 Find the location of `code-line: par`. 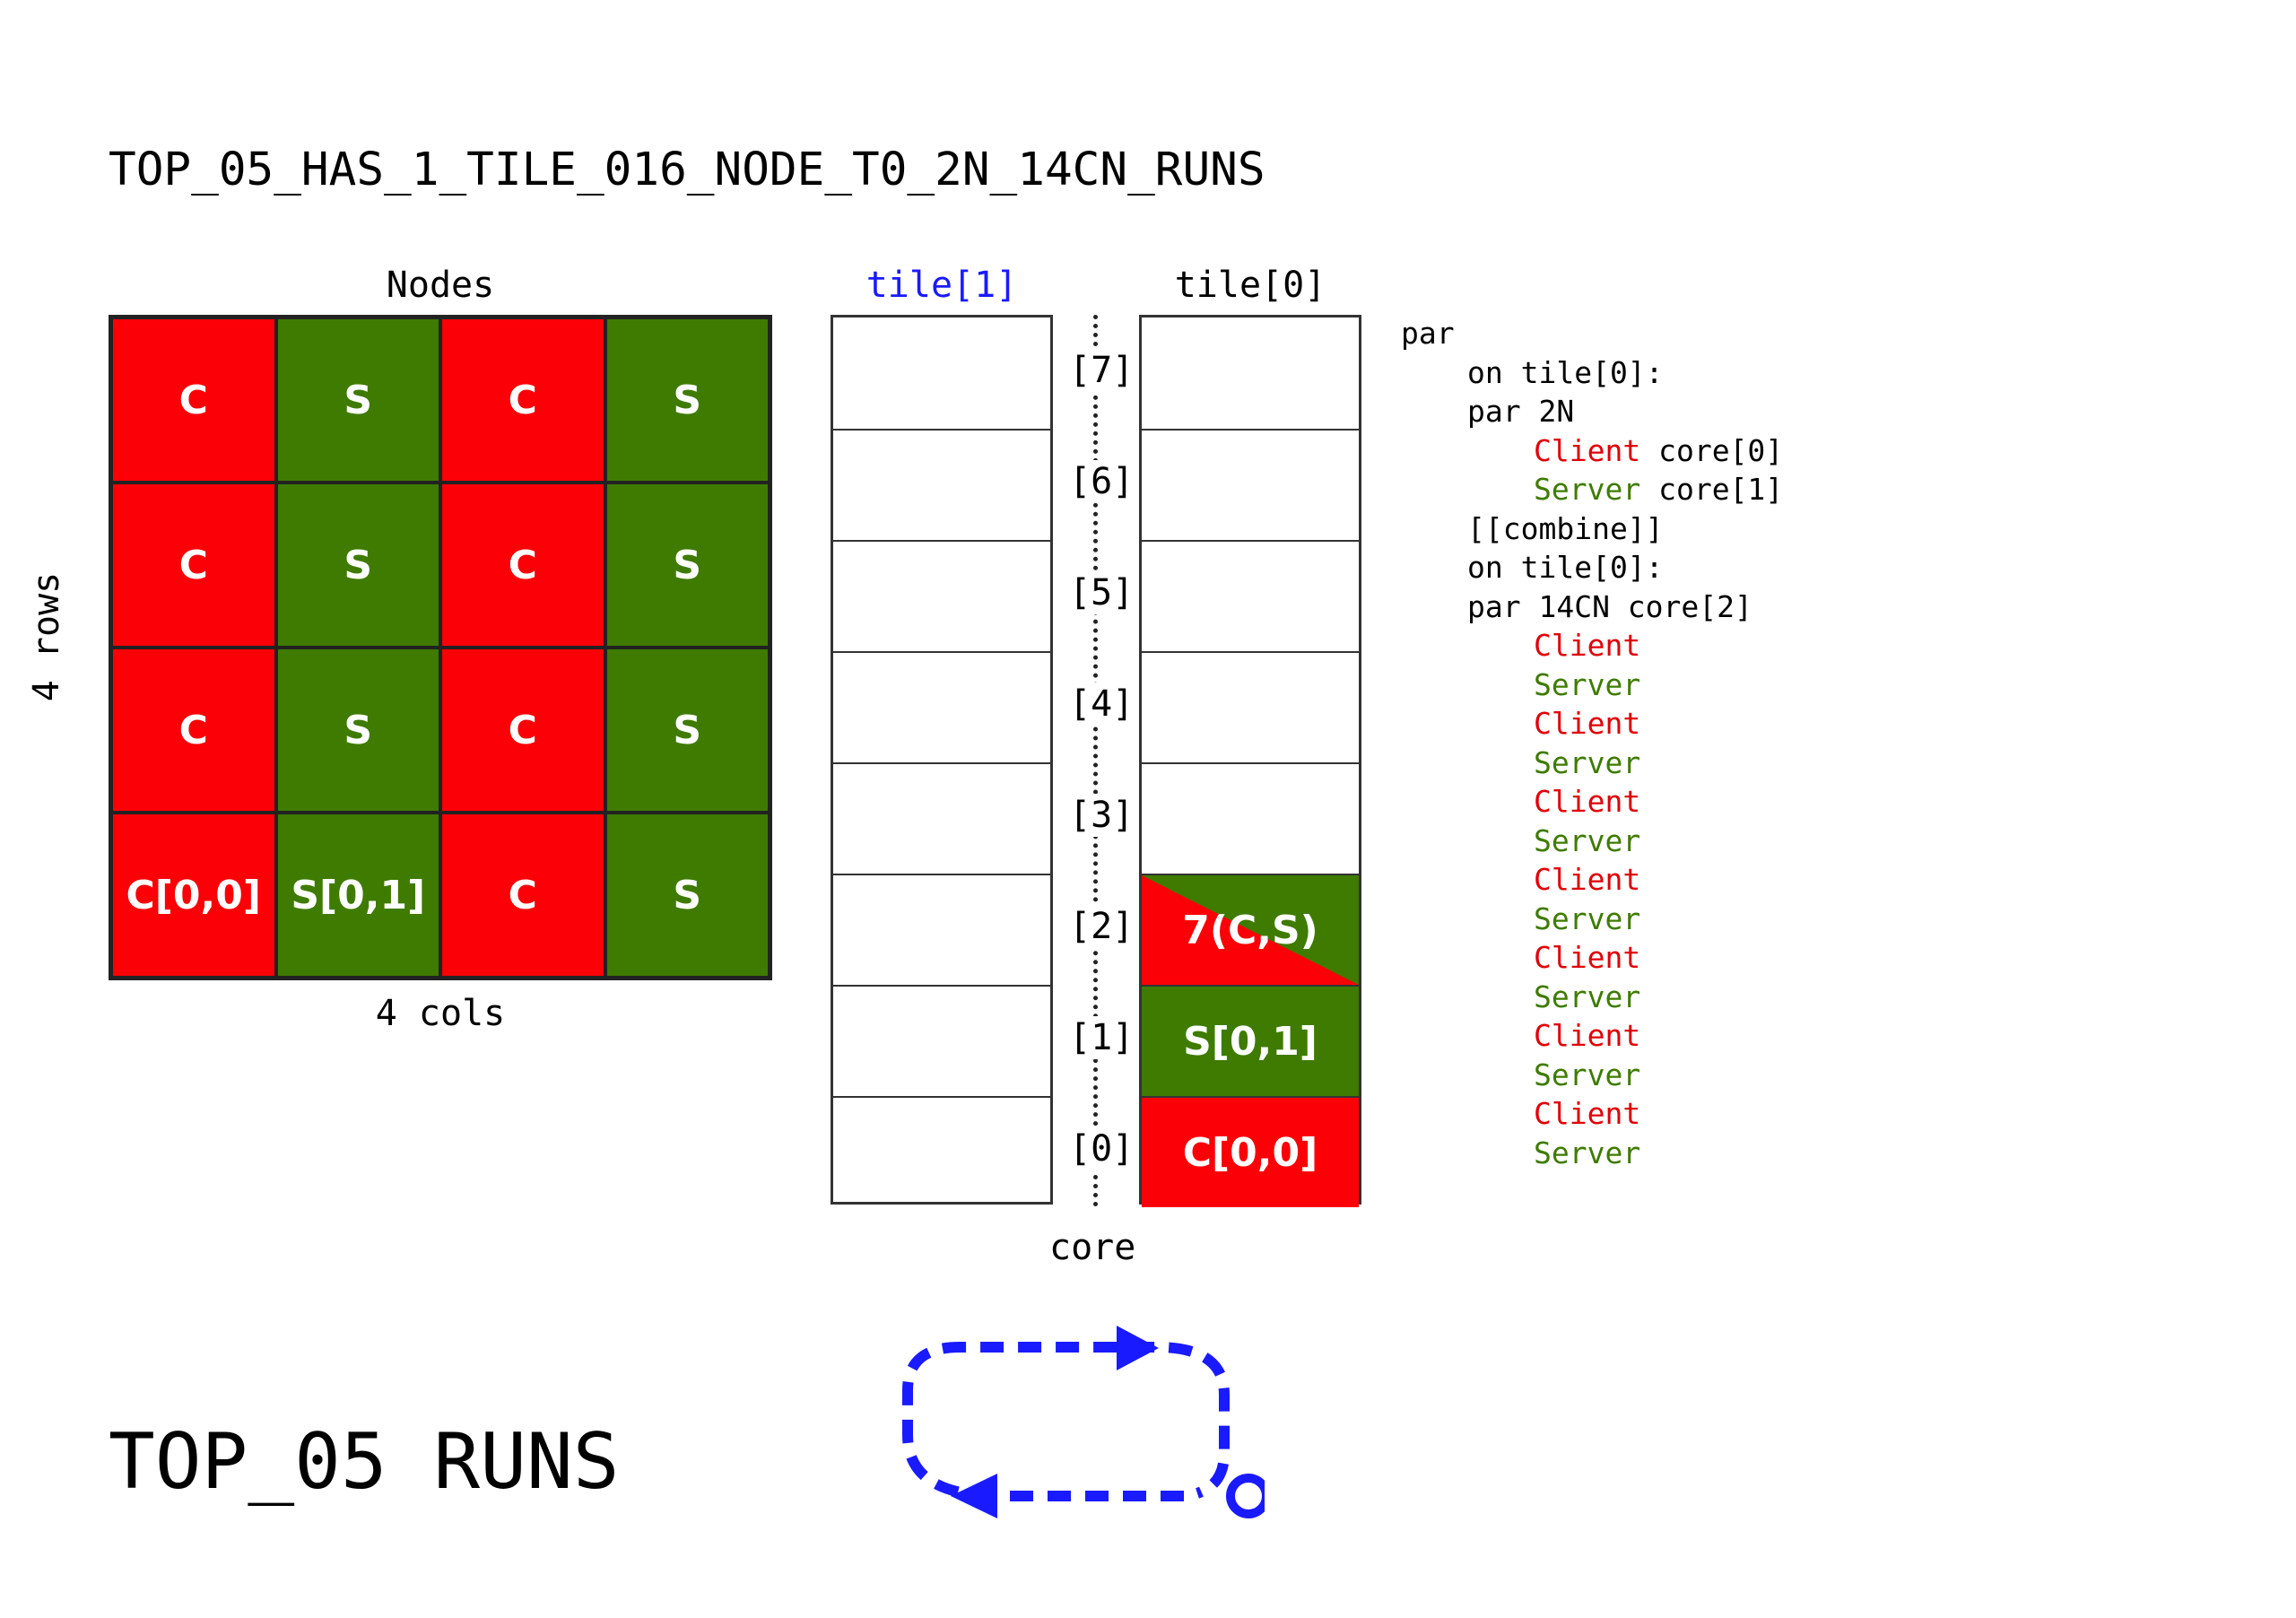

code-line: par is located at coordinates (1592, 333).